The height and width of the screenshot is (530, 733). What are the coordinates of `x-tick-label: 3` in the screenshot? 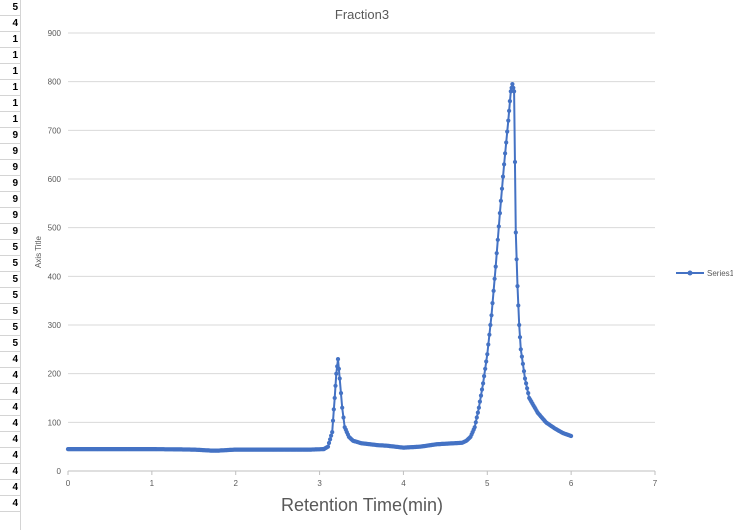 It's located at (319, 483).